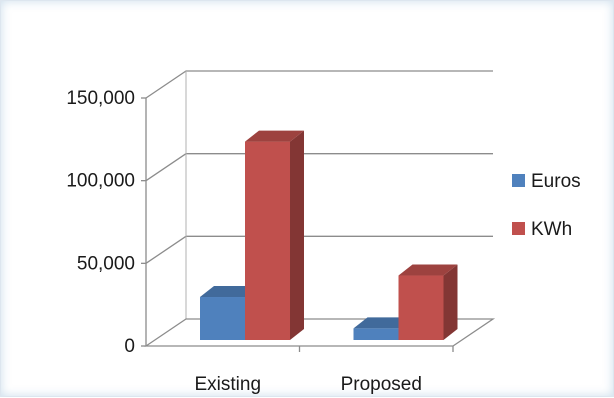 This screenshot has width=614, height=398. Describe the element at coordinates (106, 263) in the screenshot. I see `y-tick-label: 50,000` at that location.